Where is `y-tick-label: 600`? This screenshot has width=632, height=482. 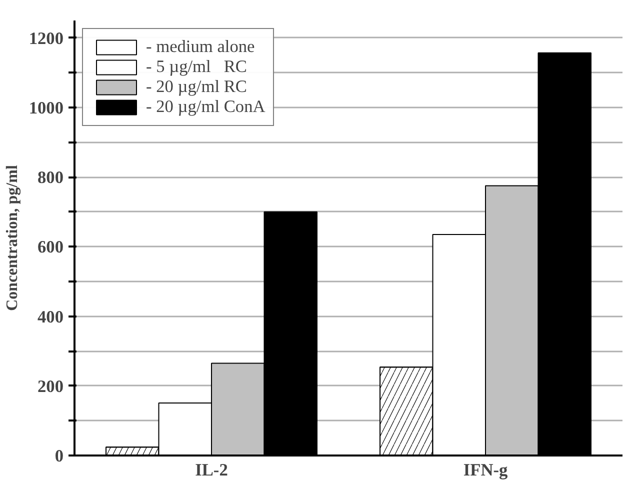
y-tick-label: 600 is located at coordinates (51, 247).